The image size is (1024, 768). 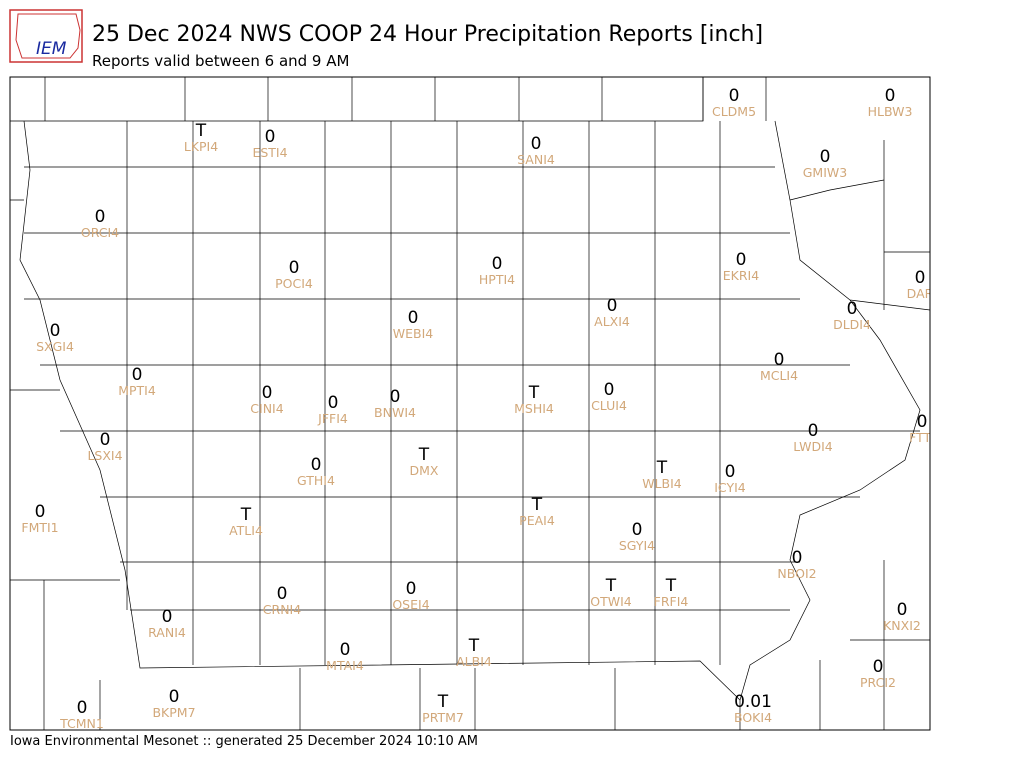 I want to click on station-id: ALBI4, so click(x=474, y=661).